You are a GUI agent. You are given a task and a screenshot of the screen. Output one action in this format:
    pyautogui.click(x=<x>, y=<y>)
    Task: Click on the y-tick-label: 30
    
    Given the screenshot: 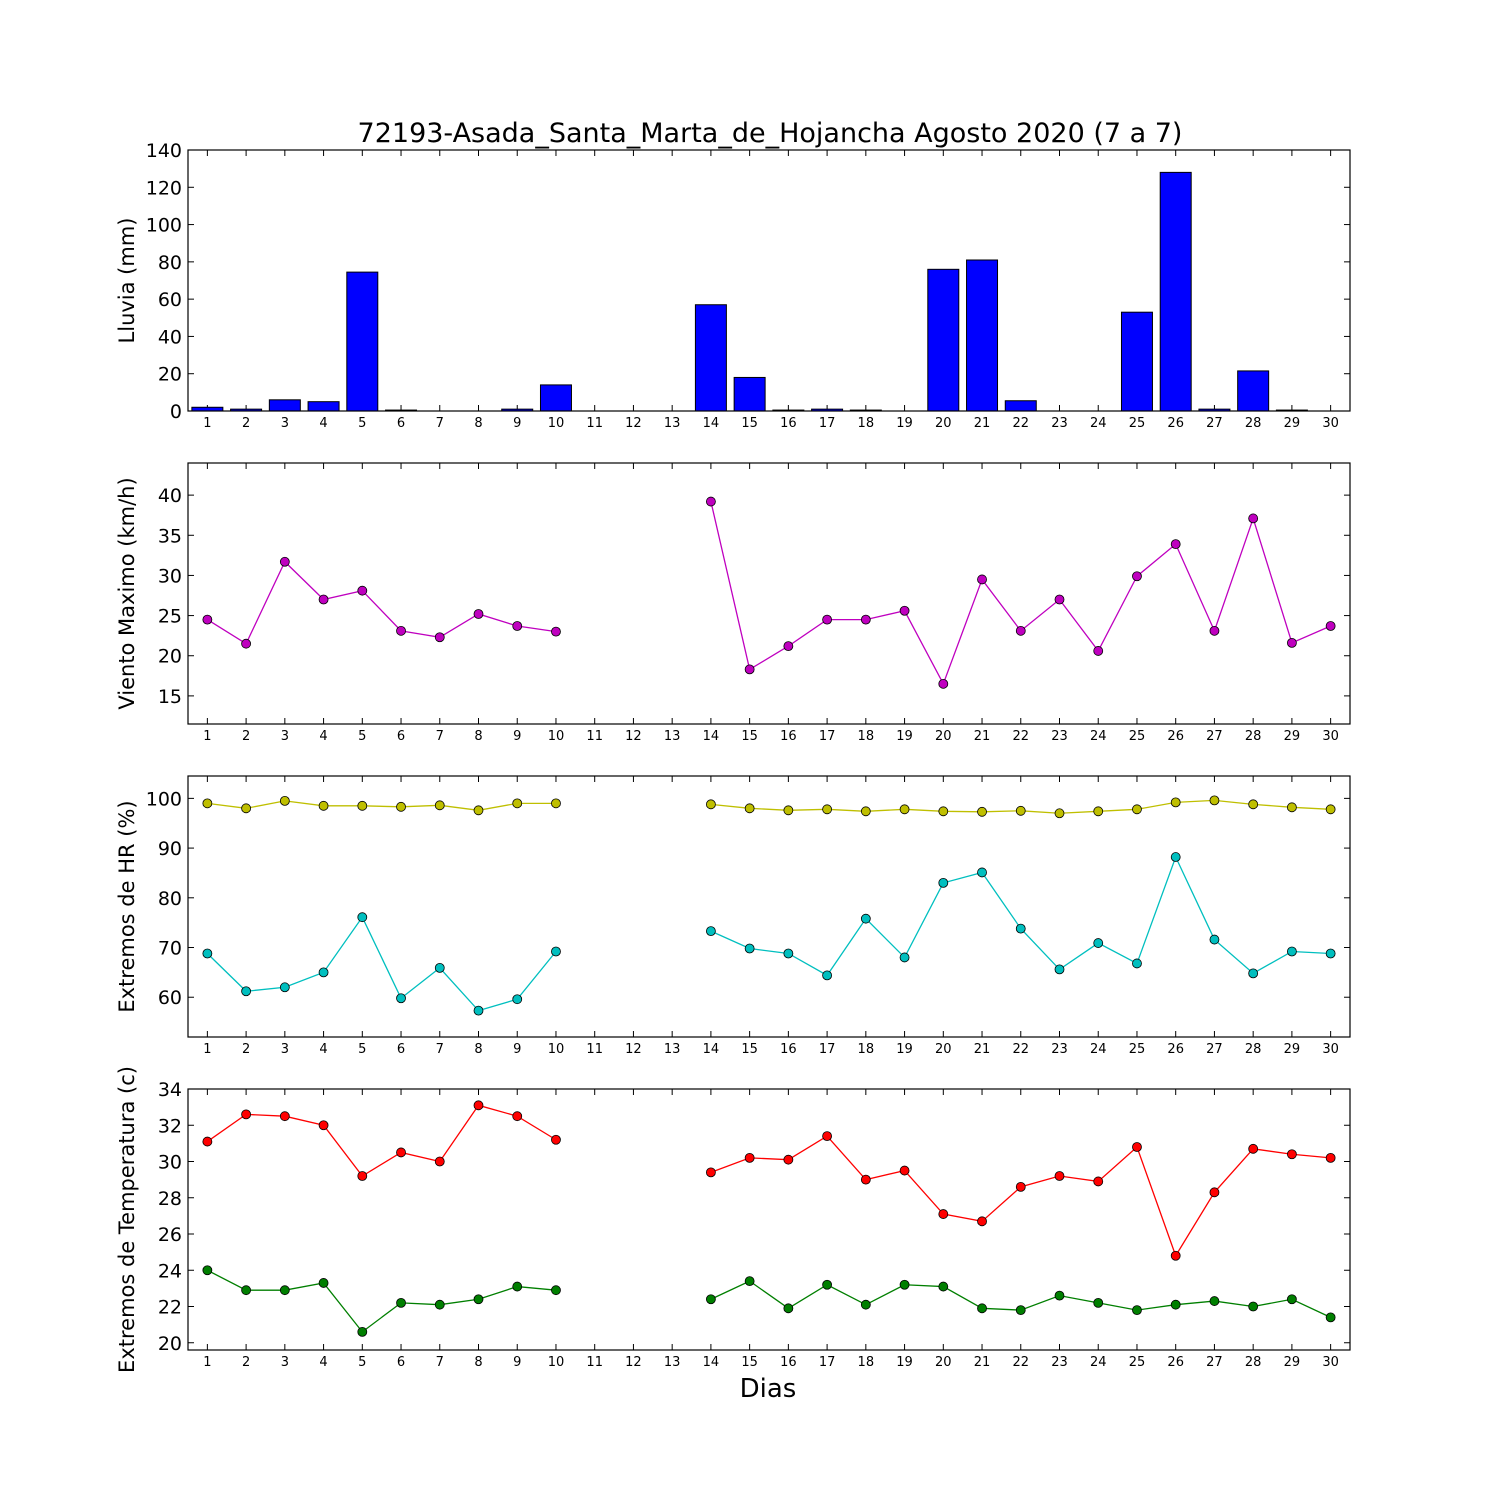 What is the action you would take?
    pyautogui.click(x=170, y=576)
    